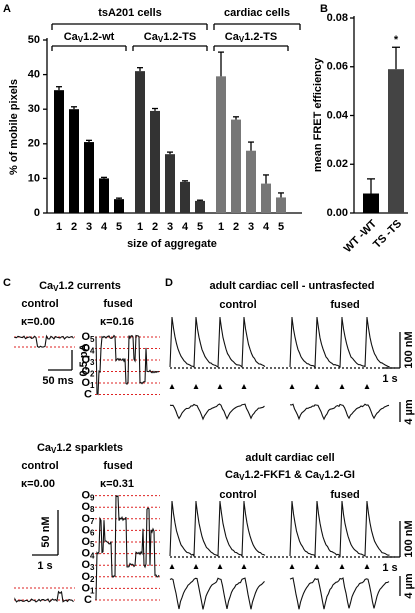 The height and width of the screenshot is (613, 415). I want to click on text-part: 1.2 sparklets, so click(89, 448).